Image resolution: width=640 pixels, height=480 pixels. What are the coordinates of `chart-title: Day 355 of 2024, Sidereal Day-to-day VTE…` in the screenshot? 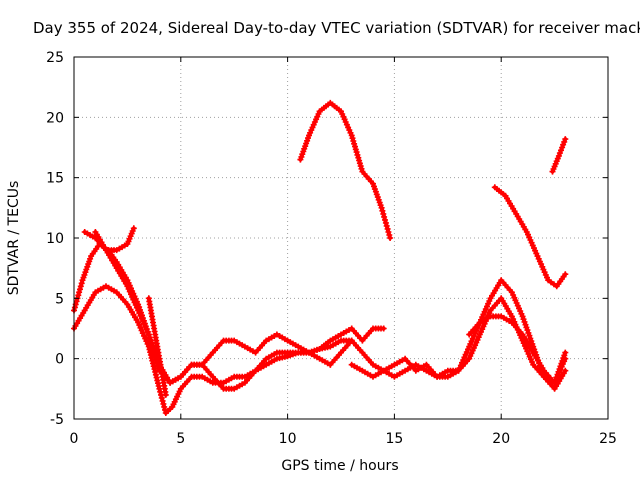 It's located at (336, 28).